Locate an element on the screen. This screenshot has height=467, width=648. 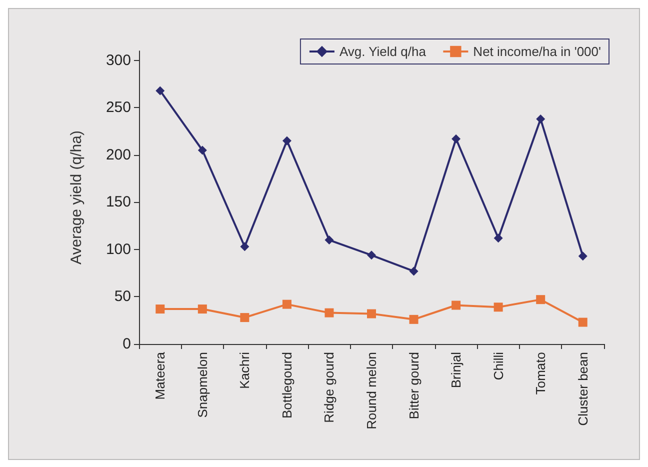
y-tick-label: 200 is located at coordinates (118, 155).